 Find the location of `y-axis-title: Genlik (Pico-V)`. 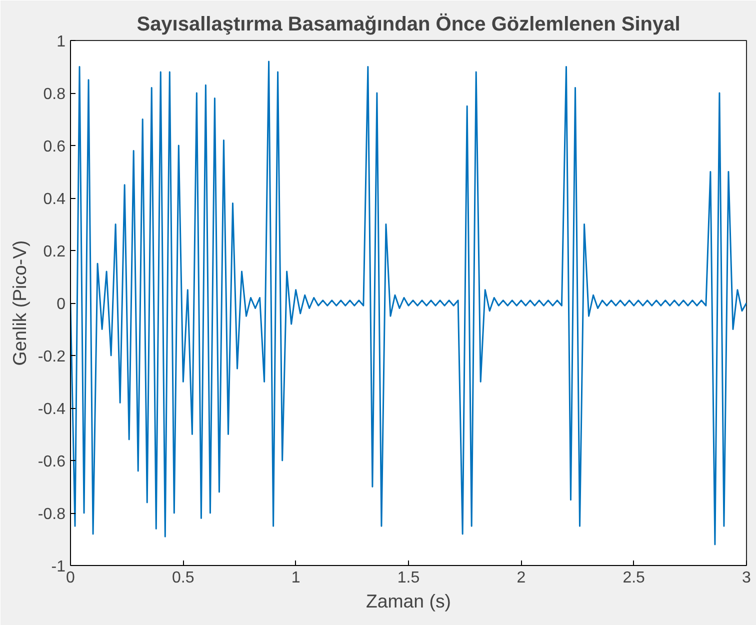

y-axis-title: Genlik (Pico-V) is located at coordinates (19, 303).